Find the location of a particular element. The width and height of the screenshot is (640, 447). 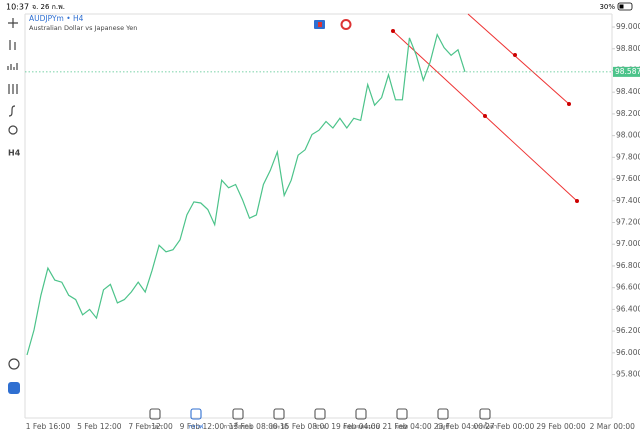

function-tool is located at coordinates (12, 111).